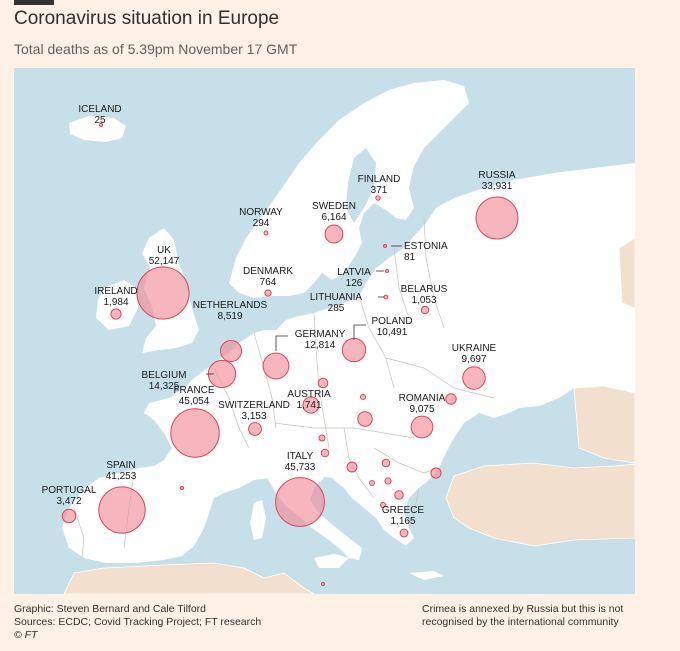 The height and width of the screenshot is (651, 680). I want to click on label-ireland-name: IRELAND, so click(115, 291).